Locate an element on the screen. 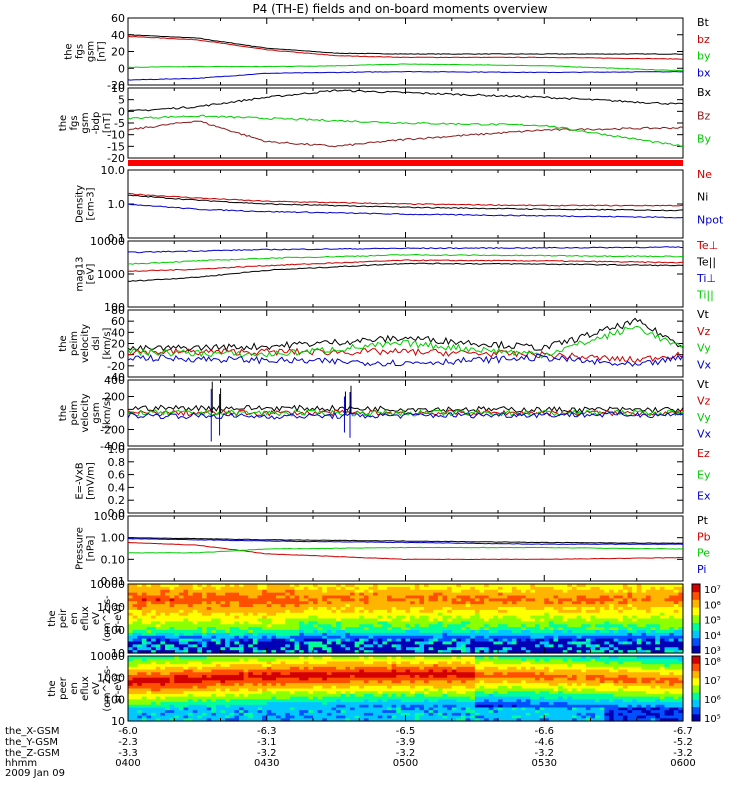  y-tick-label: 10 is located at coordinates (118, 721).